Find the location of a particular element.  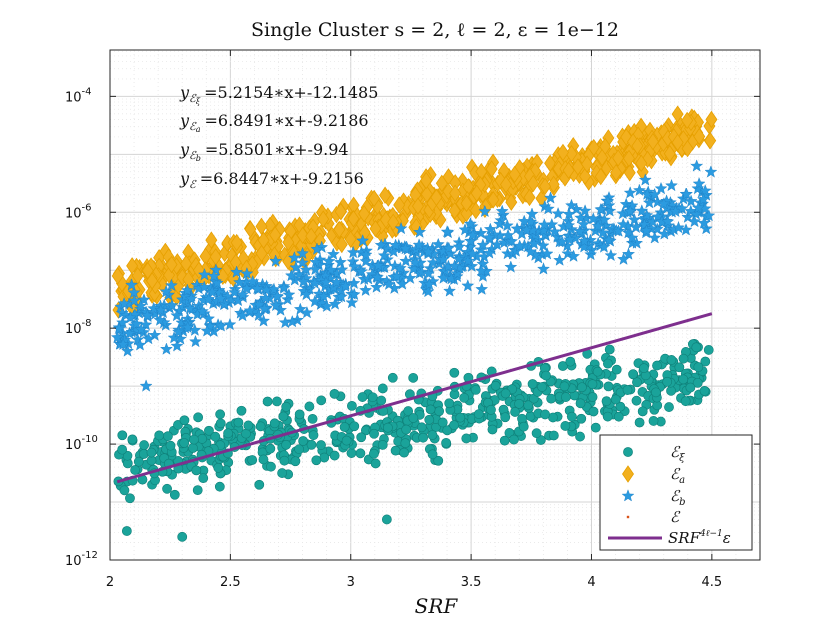

y-tick-label: 10-8 is located at coordinates (78, 327).